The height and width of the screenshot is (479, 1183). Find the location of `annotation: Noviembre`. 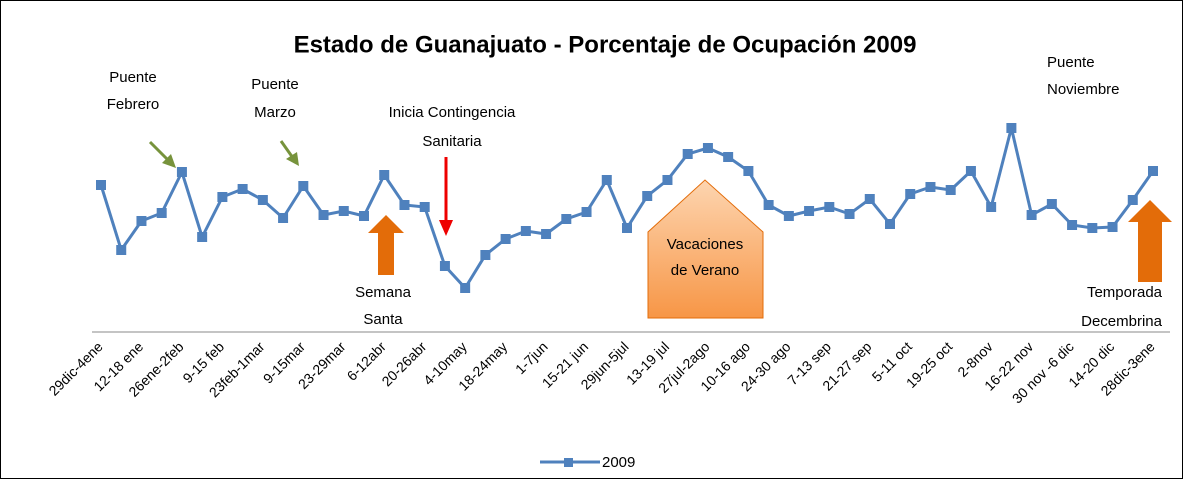

annotation: Noviembre is located at coordinates (1083, 89).